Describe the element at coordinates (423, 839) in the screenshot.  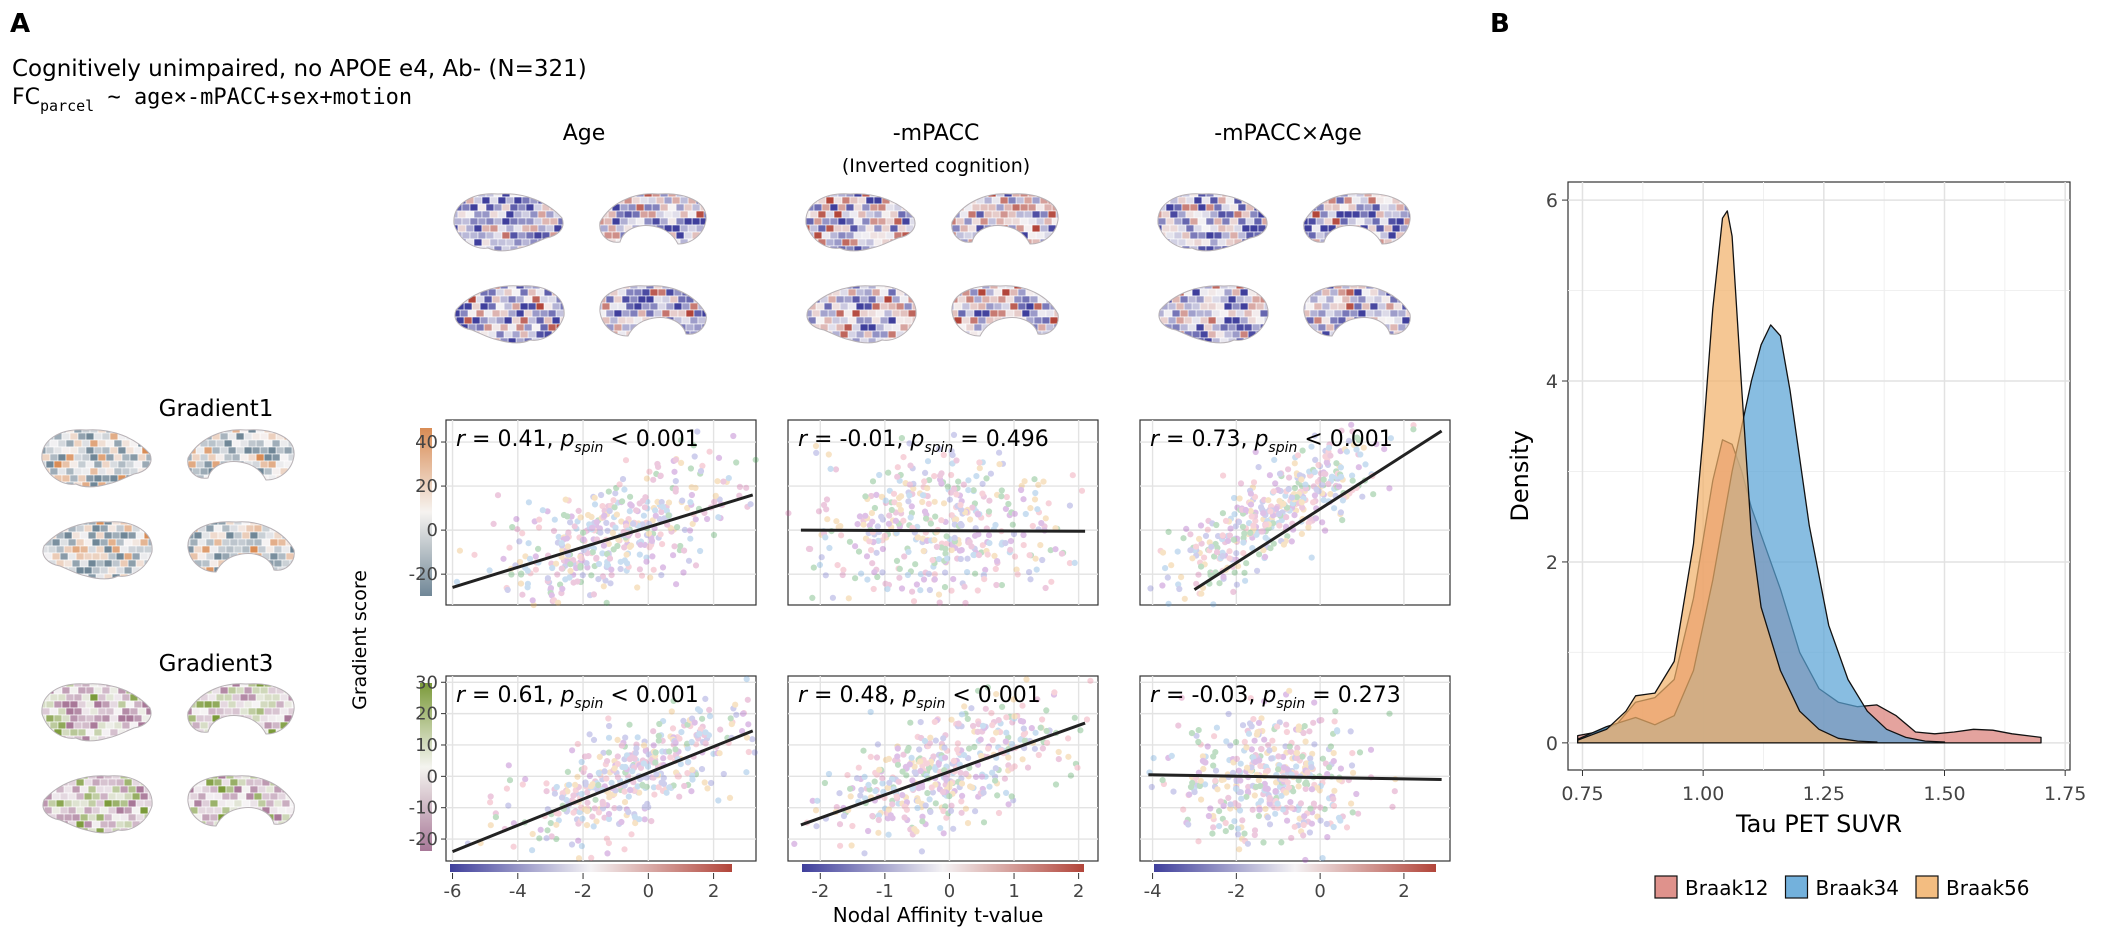
I see `y-tick-label: -20` at that location.